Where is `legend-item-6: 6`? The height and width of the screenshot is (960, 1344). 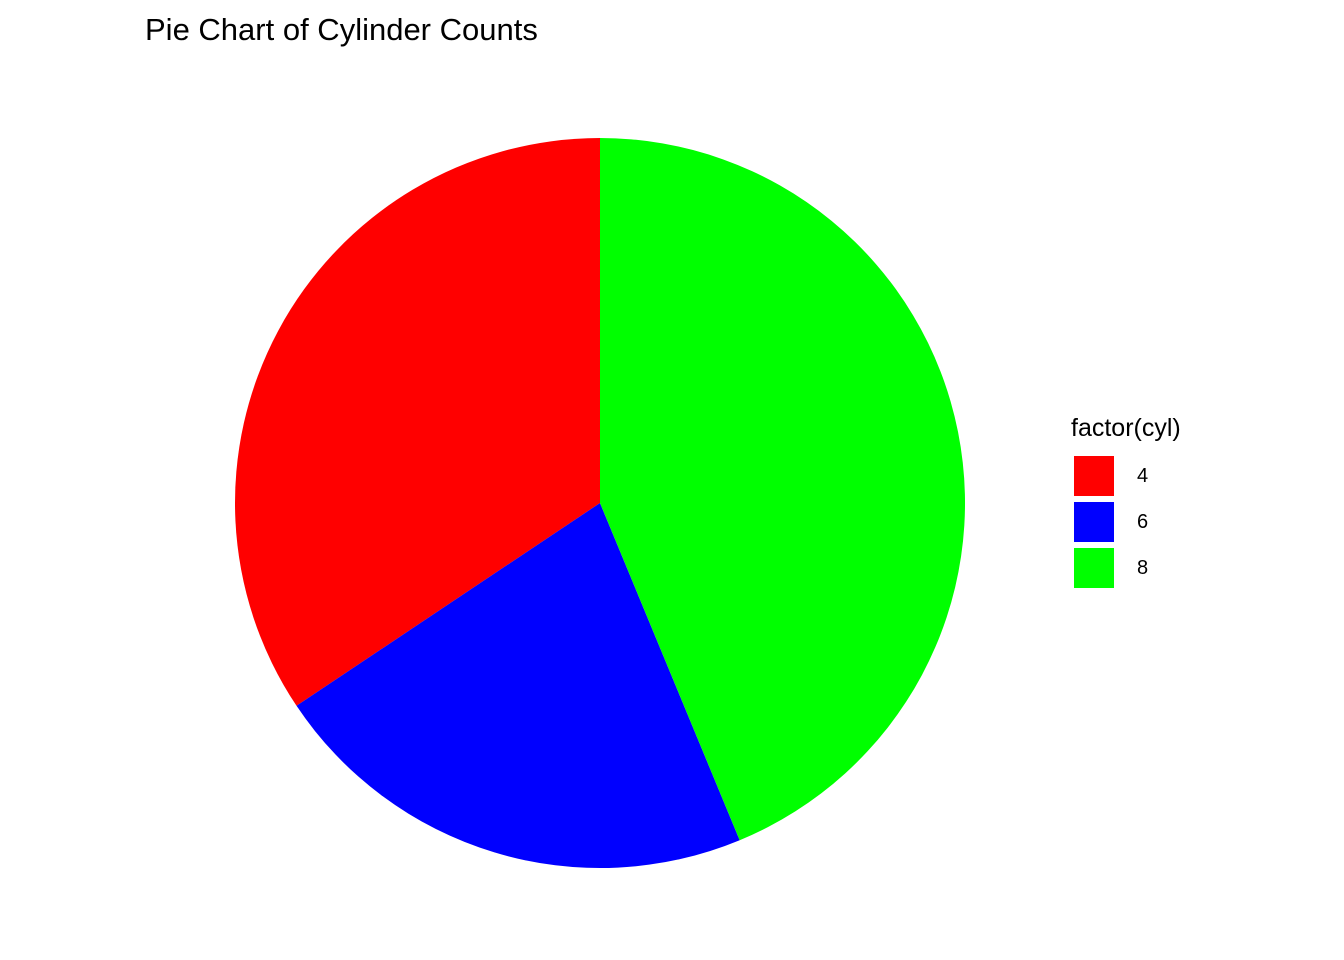 legend-item-6: 6 is located at coordinates (1126, 522).